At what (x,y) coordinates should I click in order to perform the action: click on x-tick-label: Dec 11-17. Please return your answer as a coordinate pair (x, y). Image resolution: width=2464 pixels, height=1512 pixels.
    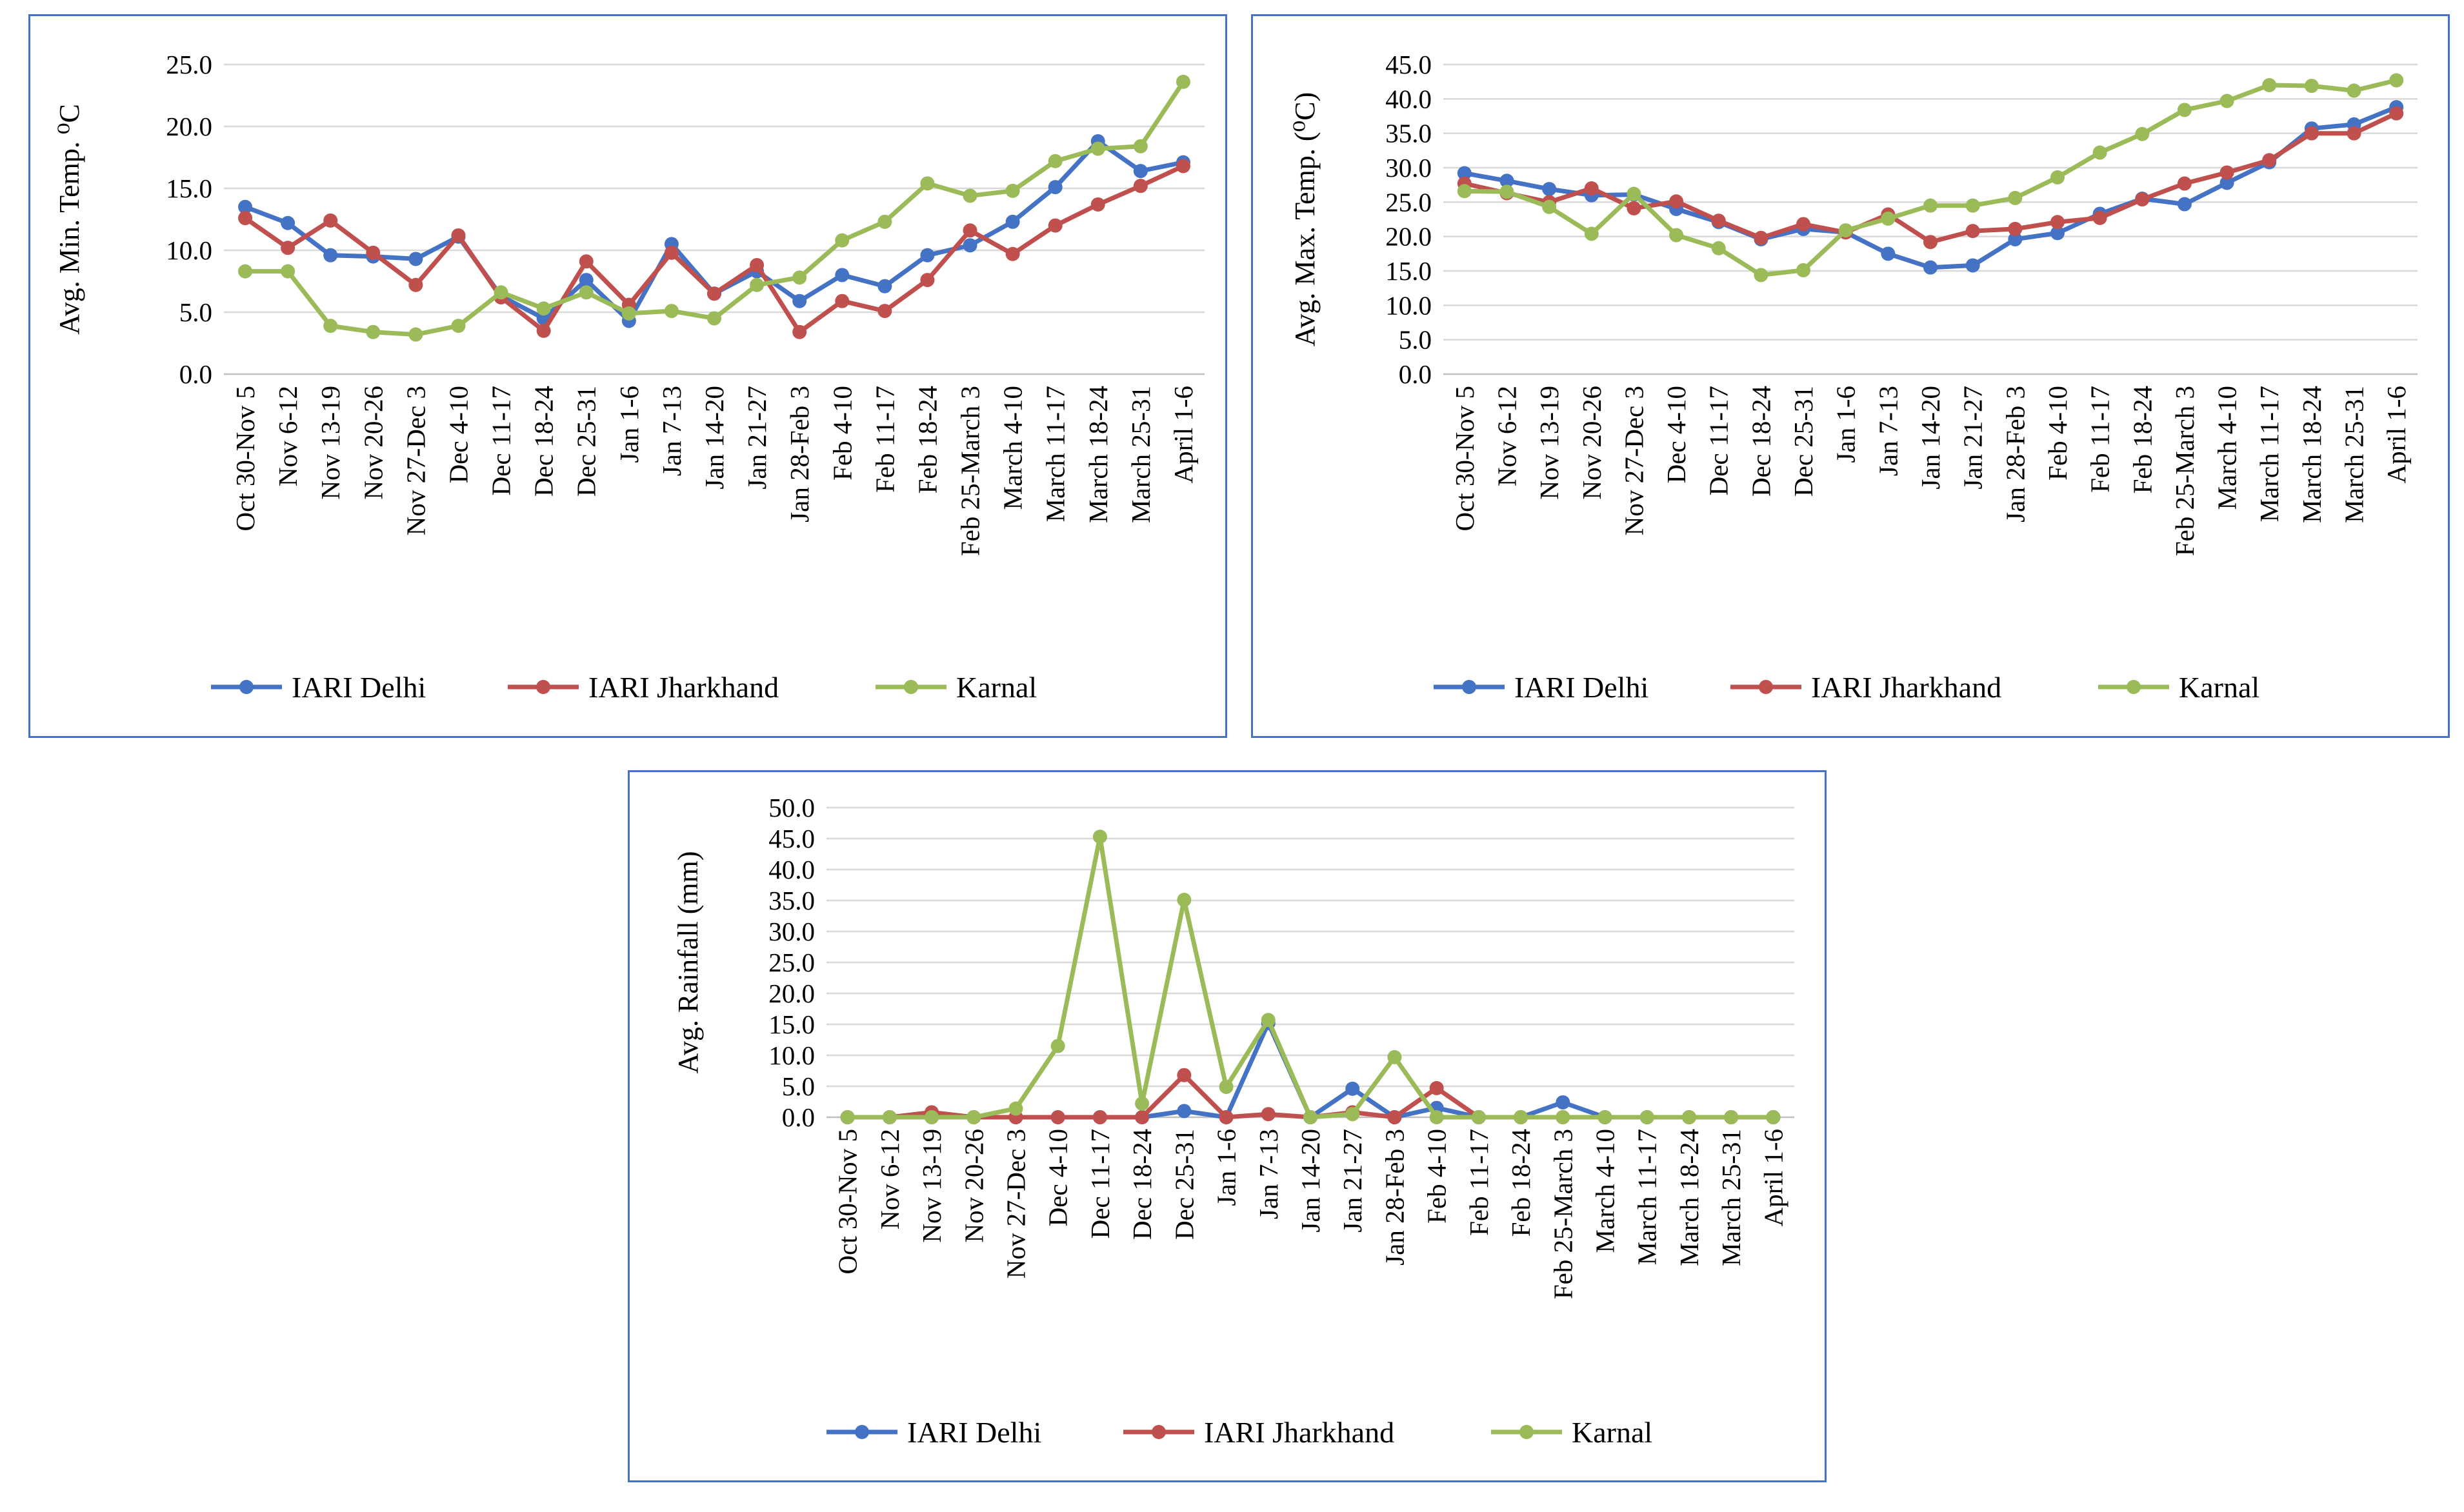
    Looking at the image, I should click on (501, 440).